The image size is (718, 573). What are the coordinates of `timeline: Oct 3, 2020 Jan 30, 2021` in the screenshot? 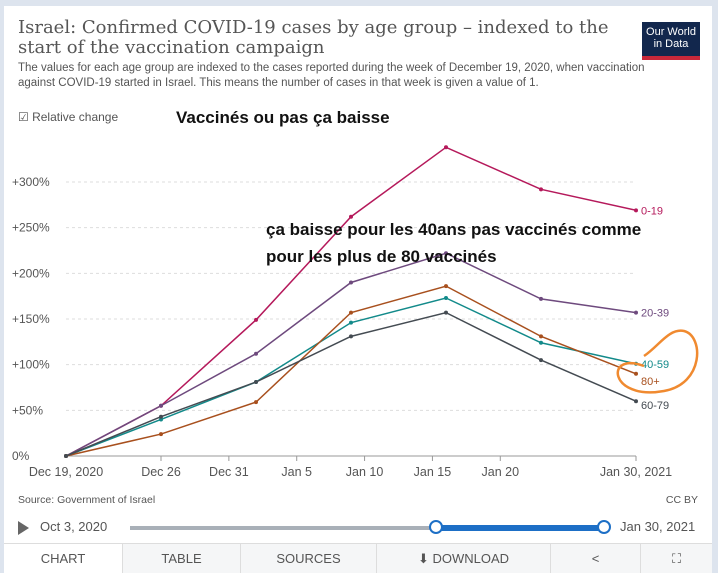 It's located at (358, 528).